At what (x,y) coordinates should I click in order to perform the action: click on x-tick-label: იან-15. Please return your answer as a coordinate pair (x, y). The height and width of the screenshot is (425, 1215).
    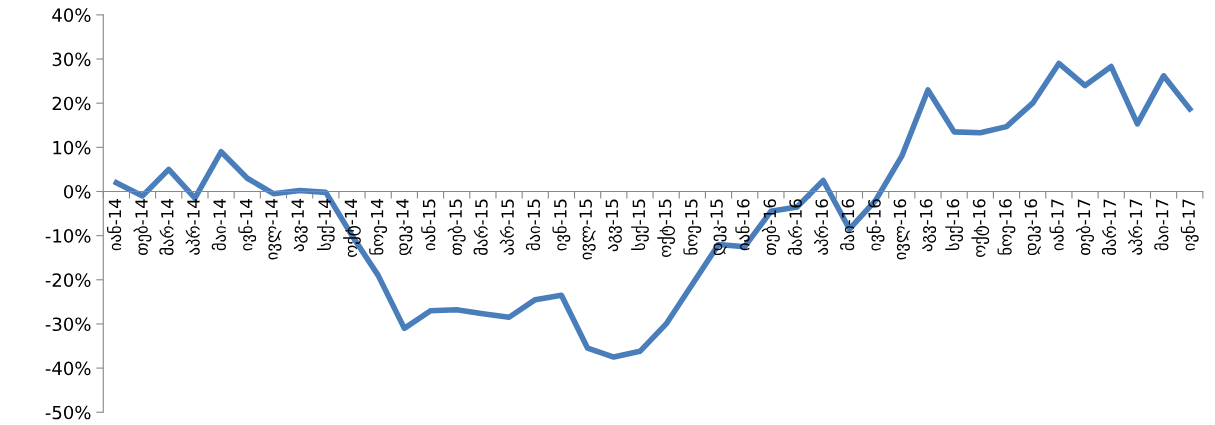
    Looking at the image, I should click on (428, 225).